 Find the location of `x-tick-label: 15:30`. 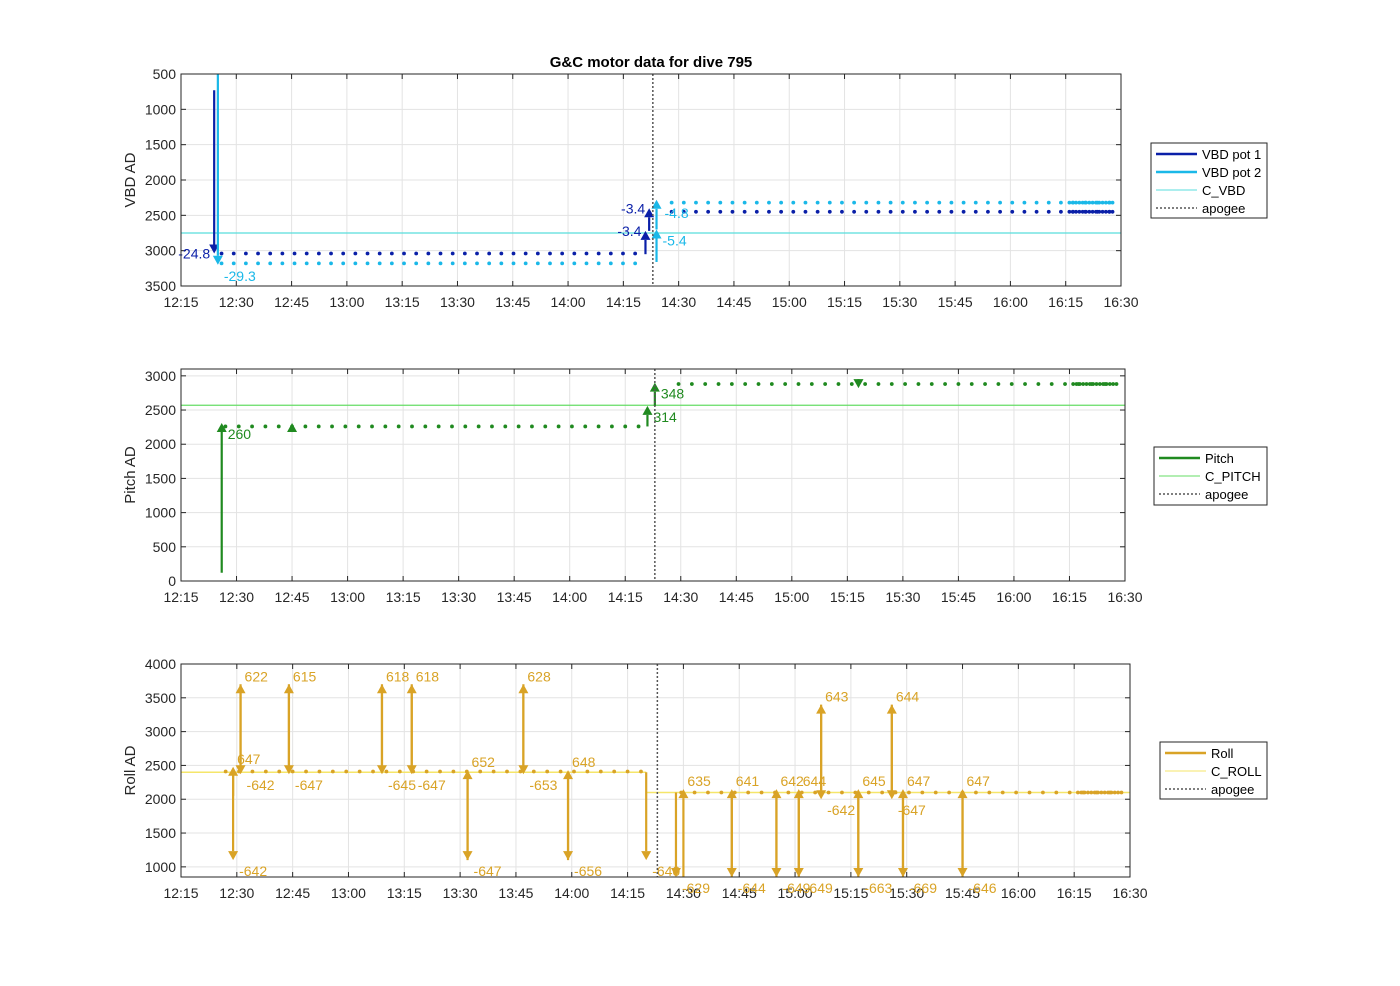

x-tick-label: 15:30 is located at coordinates (899, 302).